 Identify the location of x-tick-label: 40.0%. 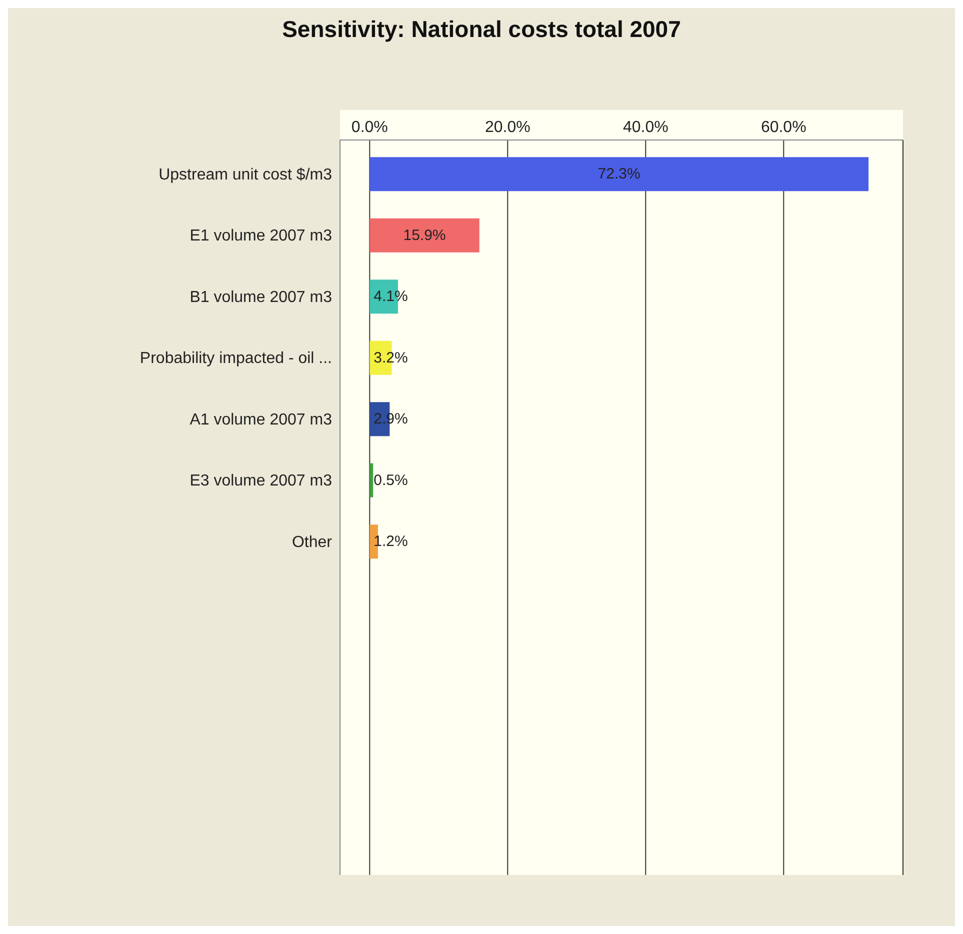
(645, 127).